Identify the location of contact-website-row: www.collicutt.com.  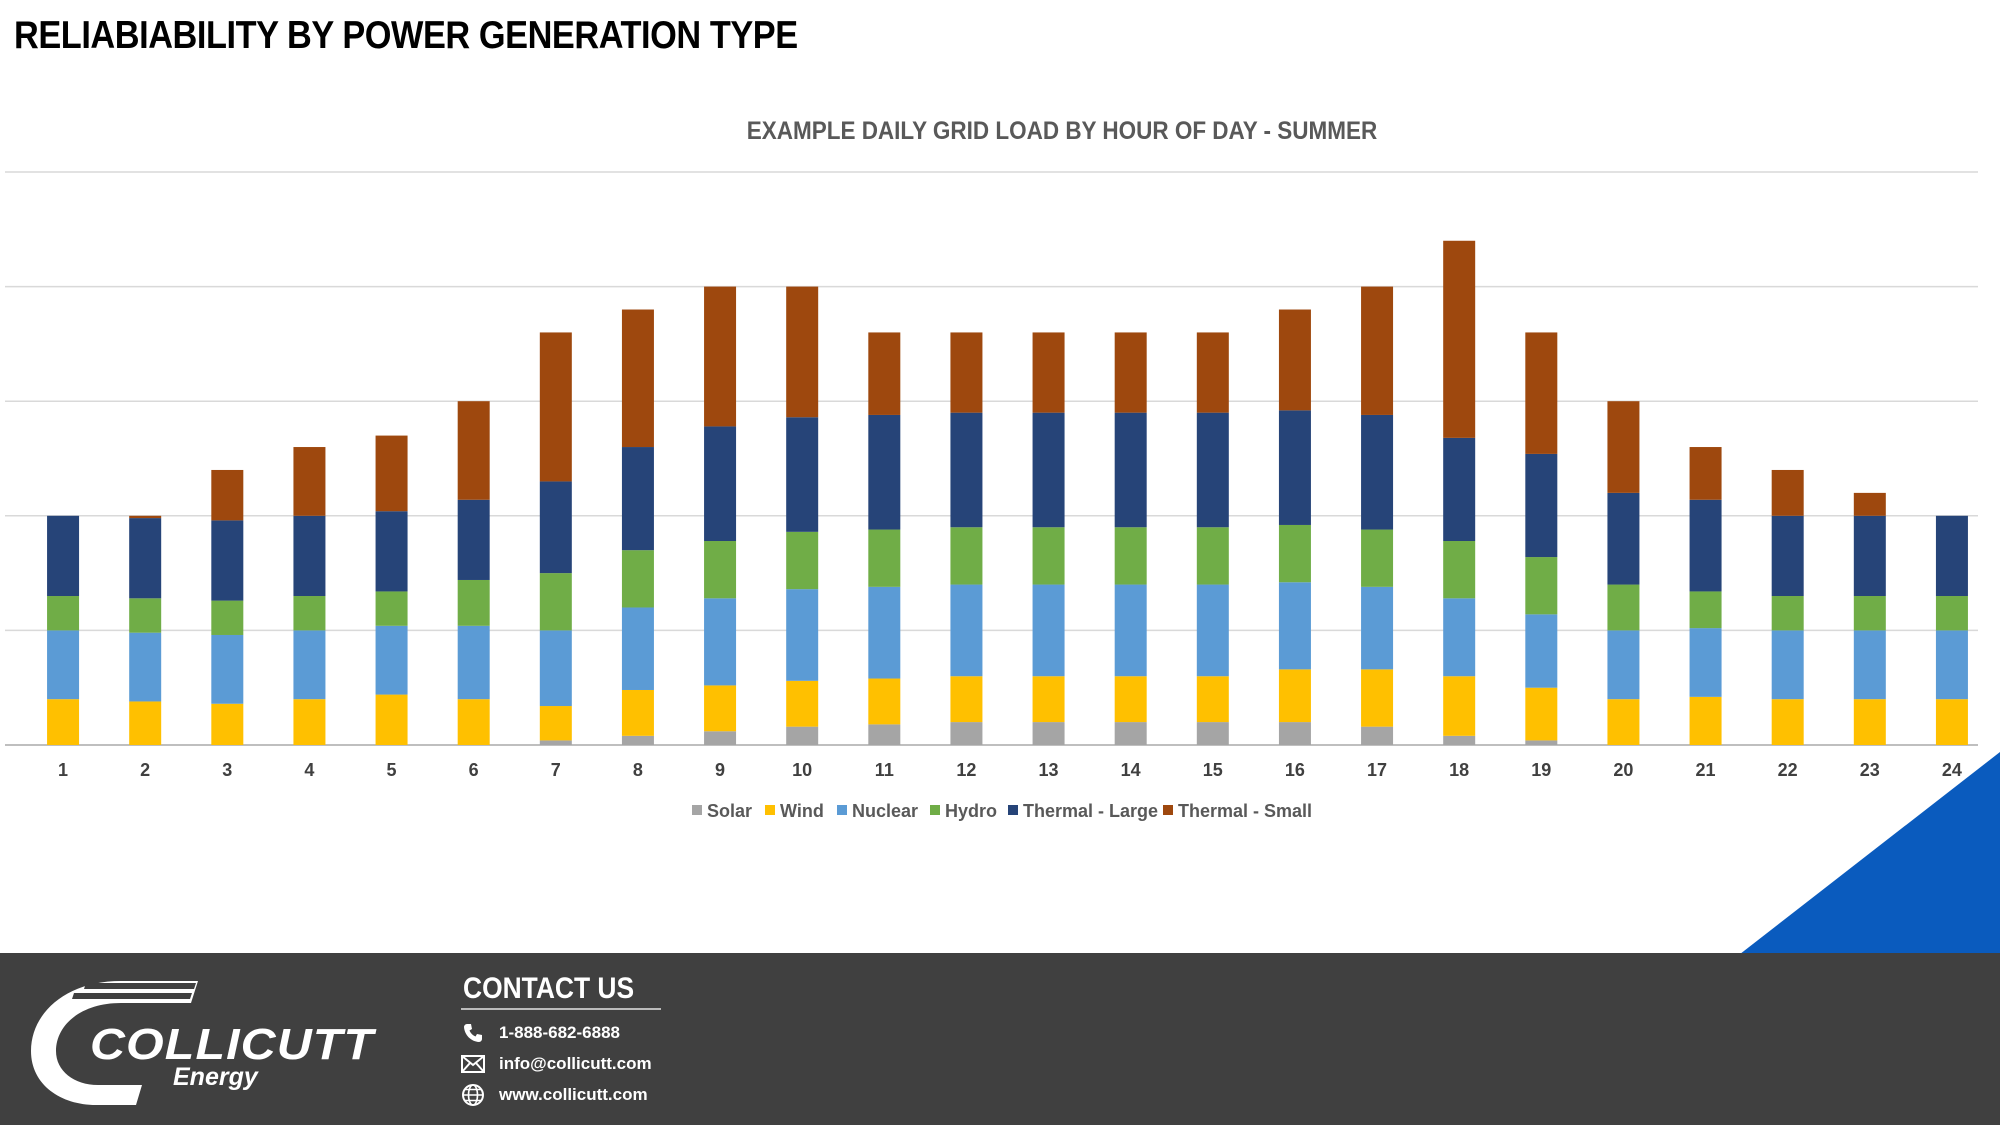
(554, 1095).